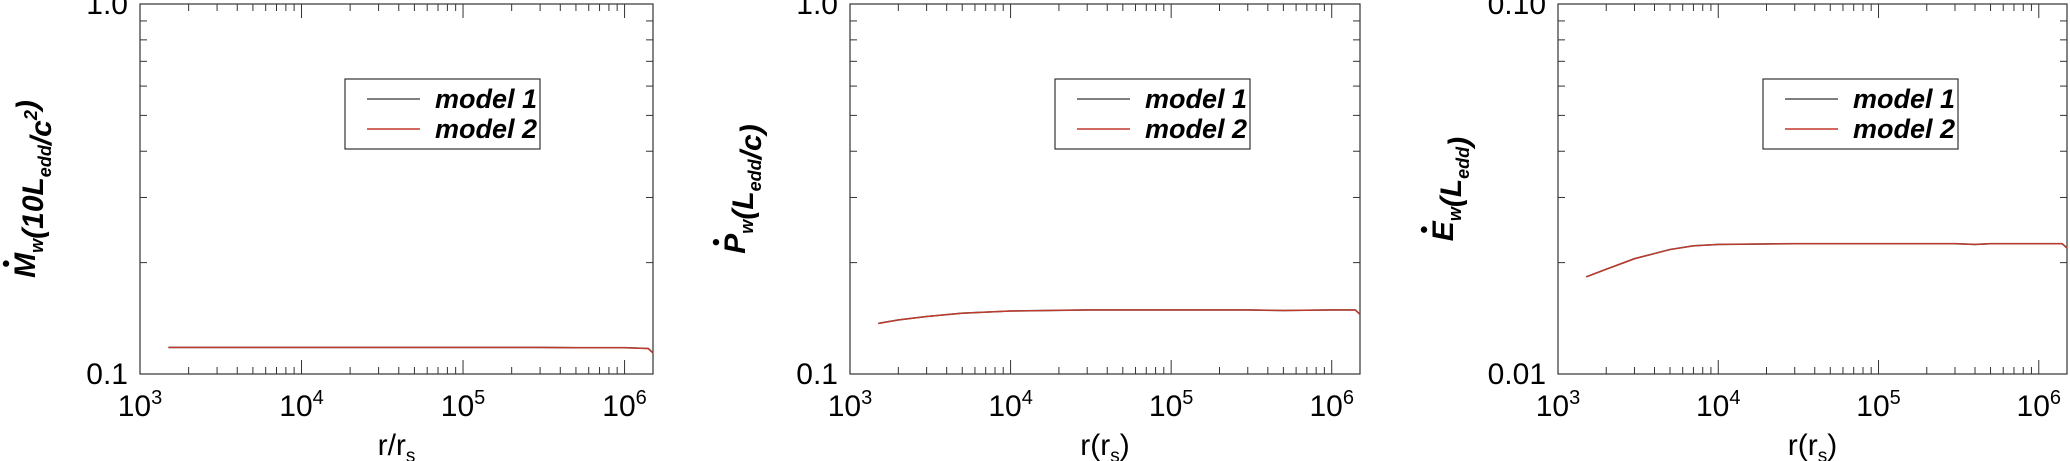 The width and height of the screenshot is (2070, 461). Describe the element at coordinates (392, 445) in the screenshot. I see `x-label-main: r/r` at that location.